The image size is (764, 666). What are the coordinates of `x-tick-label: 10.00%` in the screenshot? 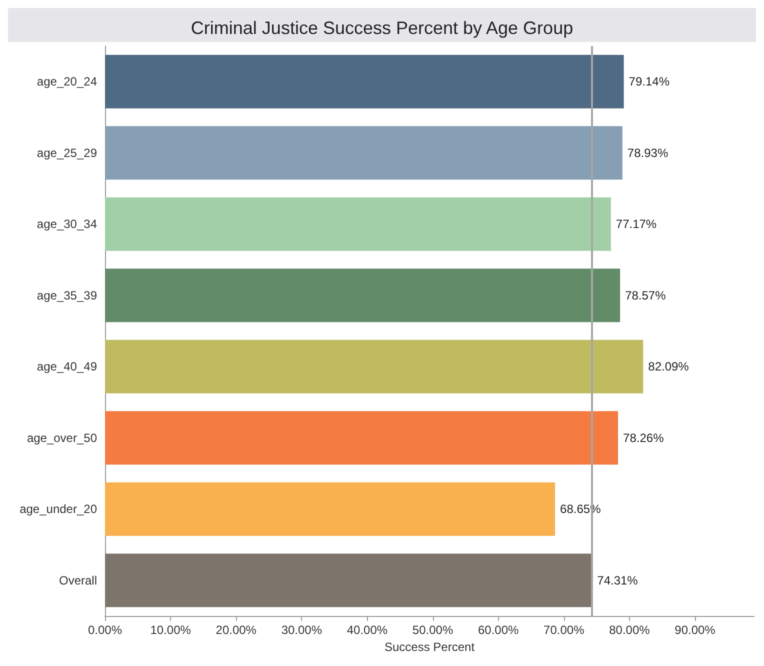 It's located at (171, 630).